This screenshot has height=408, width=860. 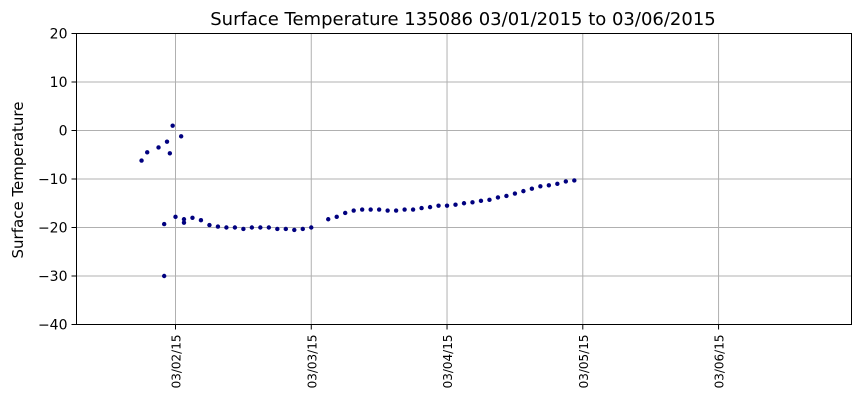 I want to click on x-tick-label: 03/06/15, so click(x=720, y=362).